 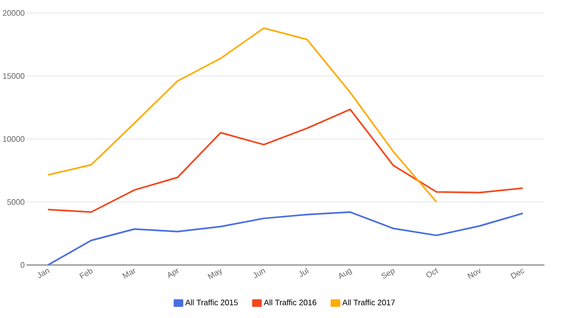 What do you see at coordinates (15, 202) in the screenshot?
I see `y-tick-label: 5000` at bounding box center [15, 202].